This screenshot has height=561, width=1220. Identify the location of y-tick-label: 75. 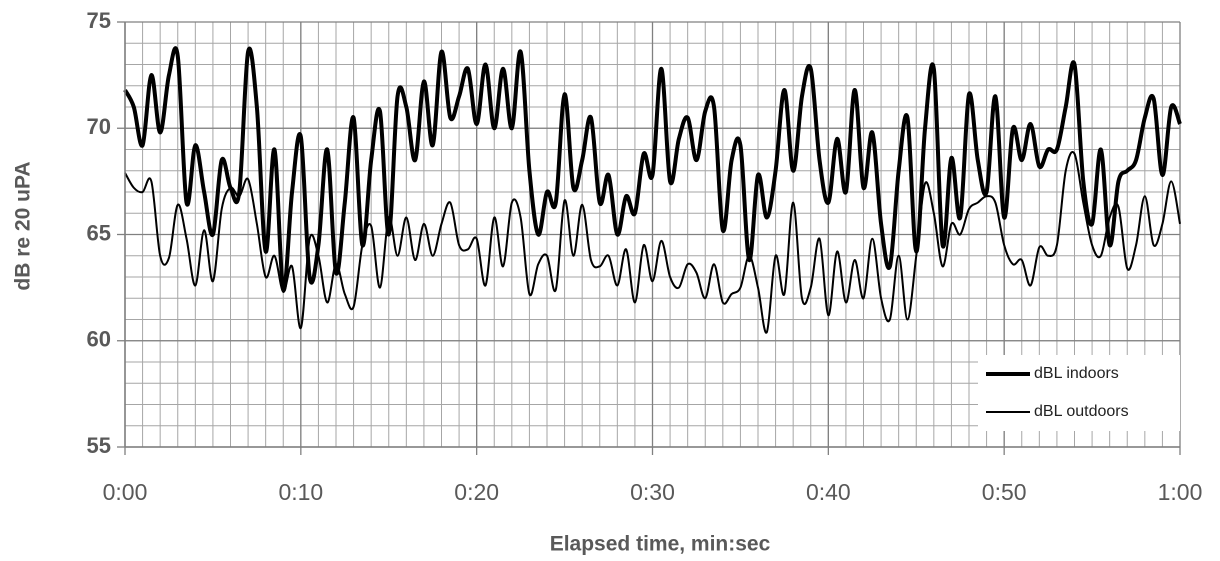
(99, 20).